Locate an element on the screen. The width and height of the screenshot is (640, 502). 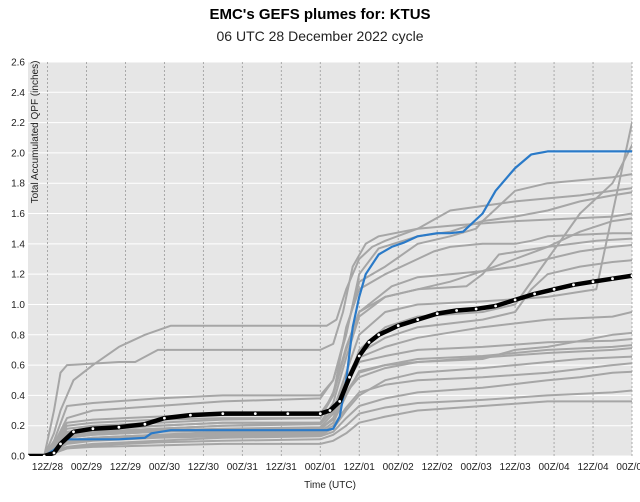
y-tick-label: 0.2 is located at coordinates (18, 426).